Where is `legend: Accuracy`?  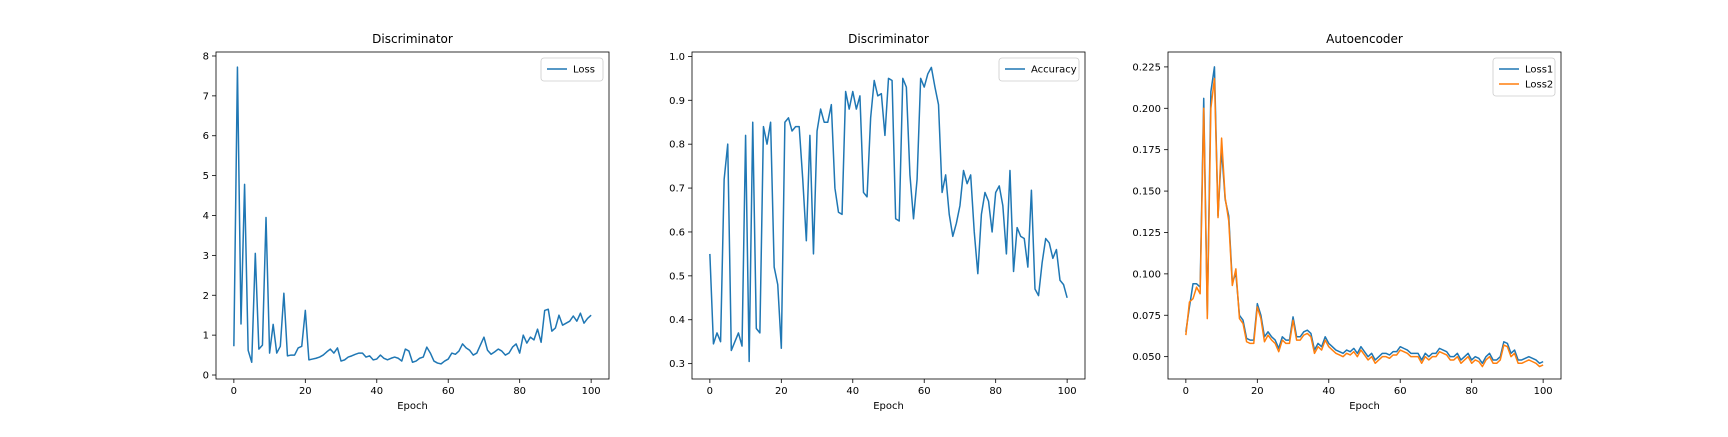
legend: Accuracy is located at coordinates (1039, 69).